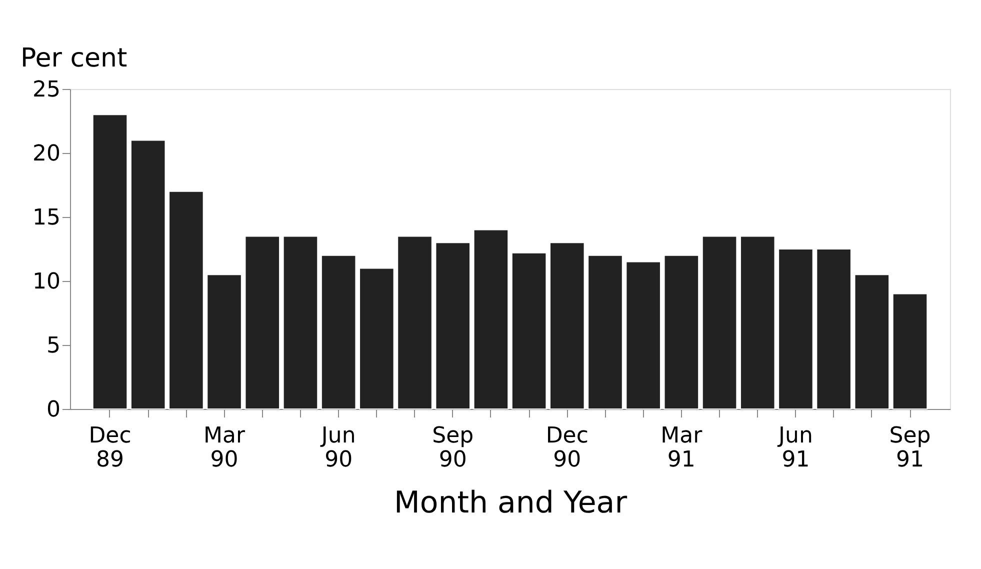  Describe the element at coordinates (511, 503) in the screenshot. I see `x-axis-title: Month and Year` at that location.